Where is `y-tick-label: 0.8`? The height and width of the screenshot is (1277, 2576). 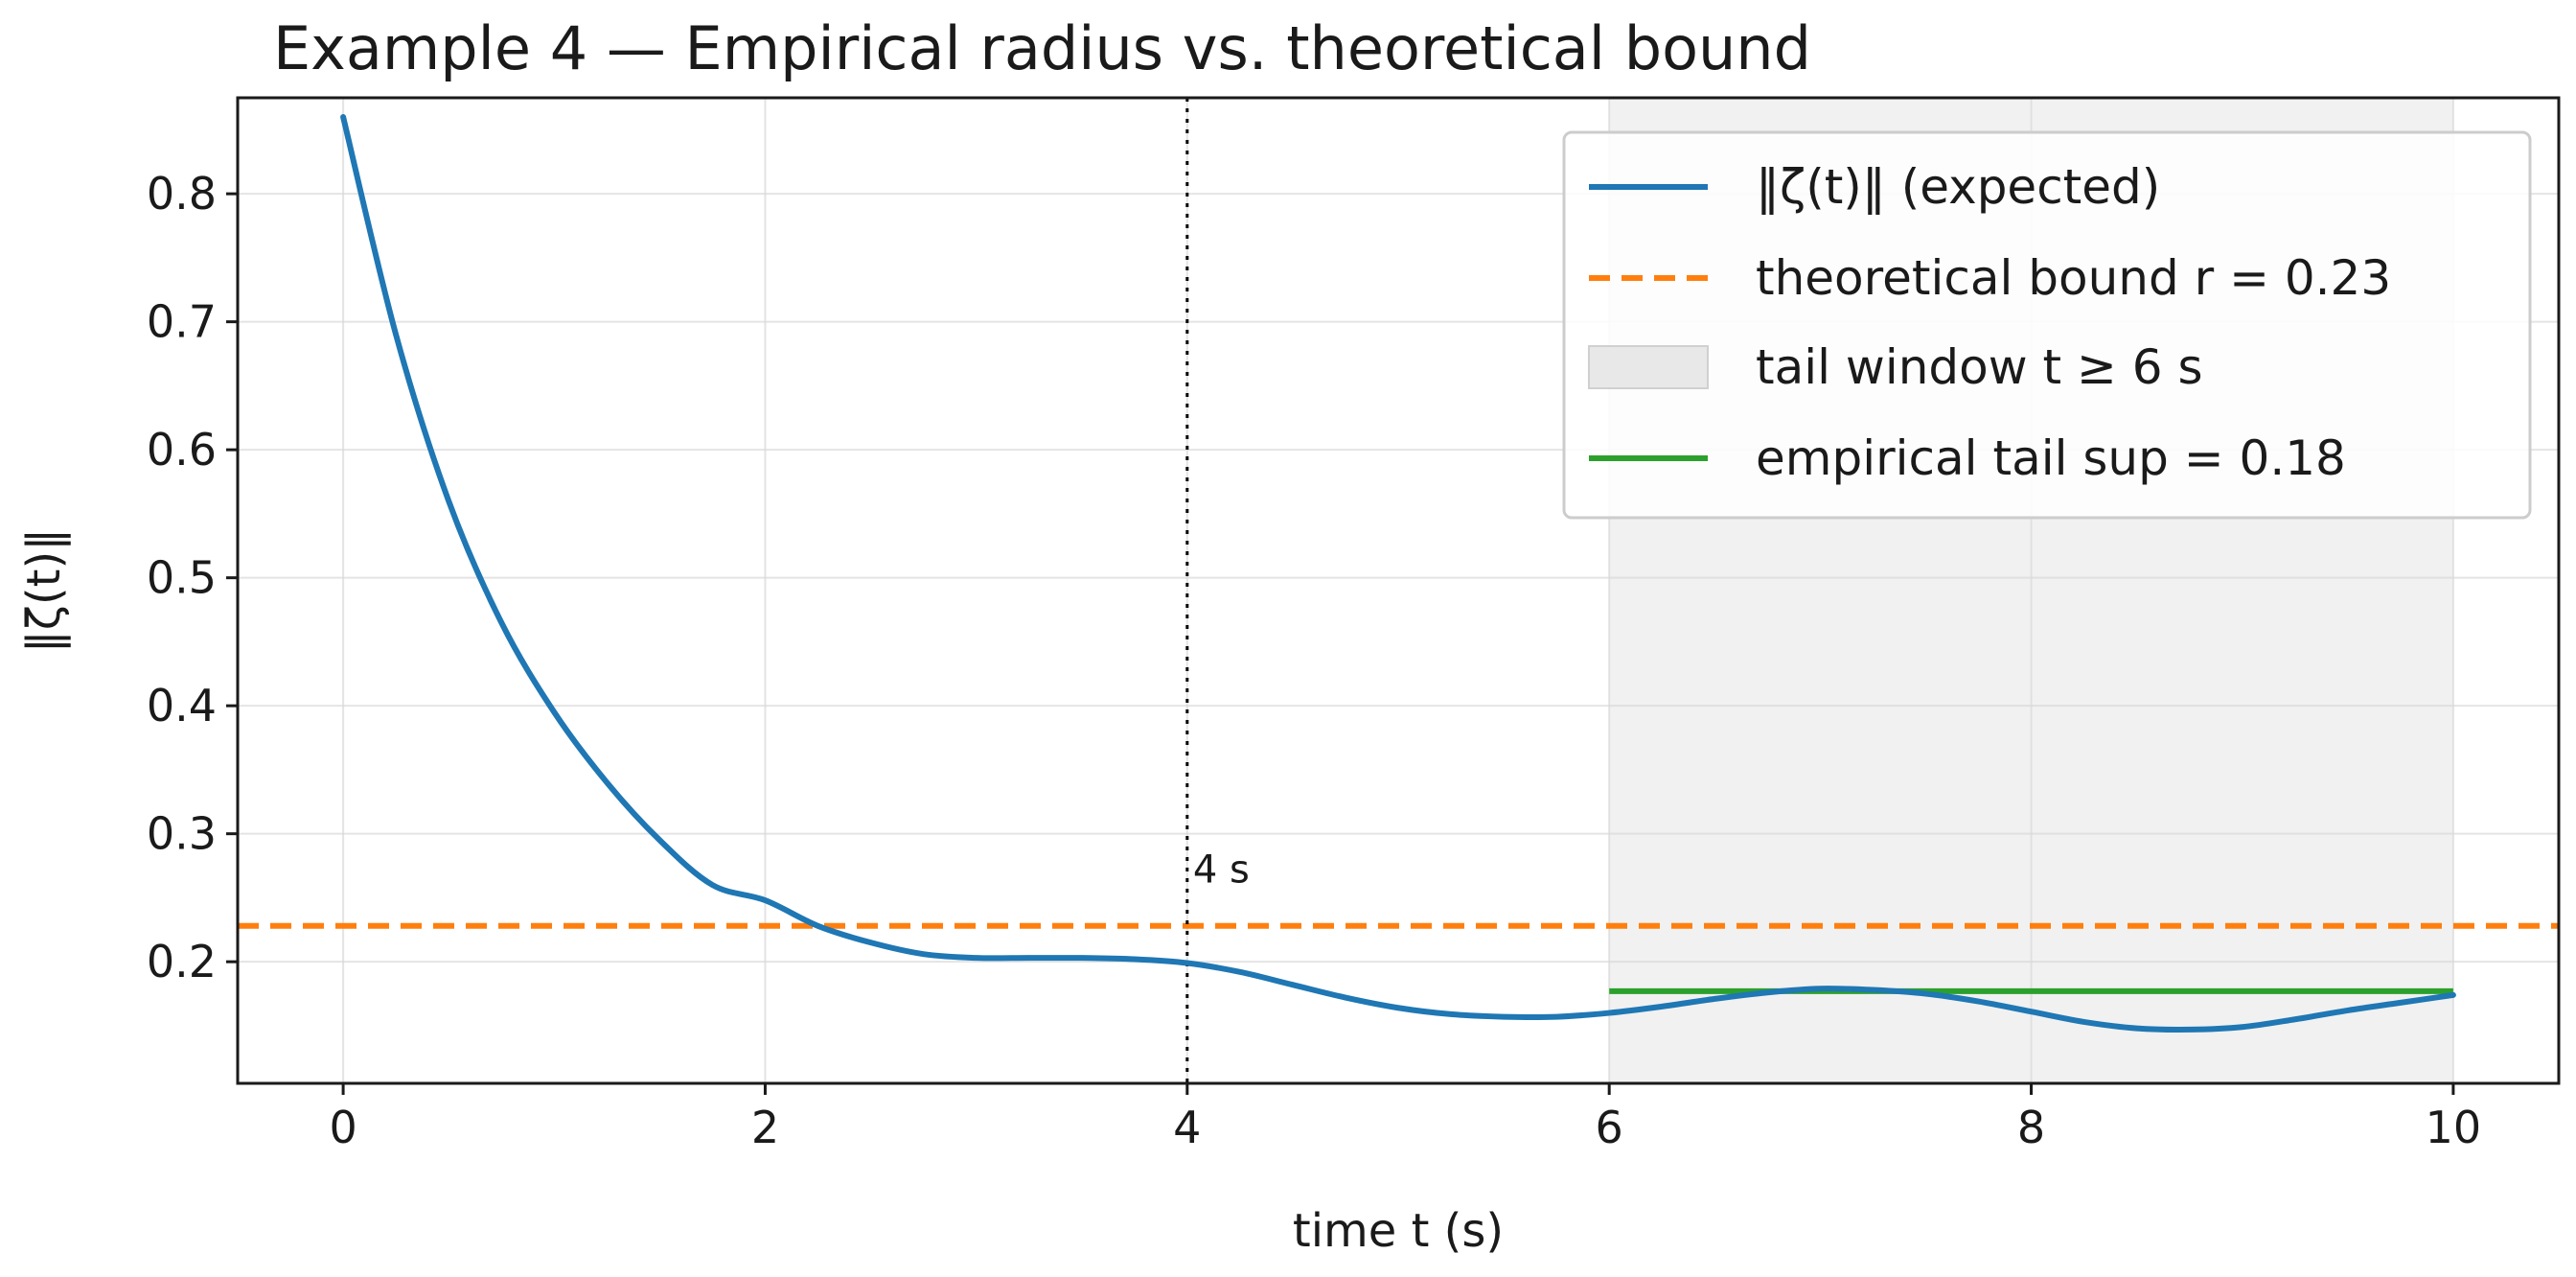 y-tick-label: 0.8 is located at coordinates (182, 194).